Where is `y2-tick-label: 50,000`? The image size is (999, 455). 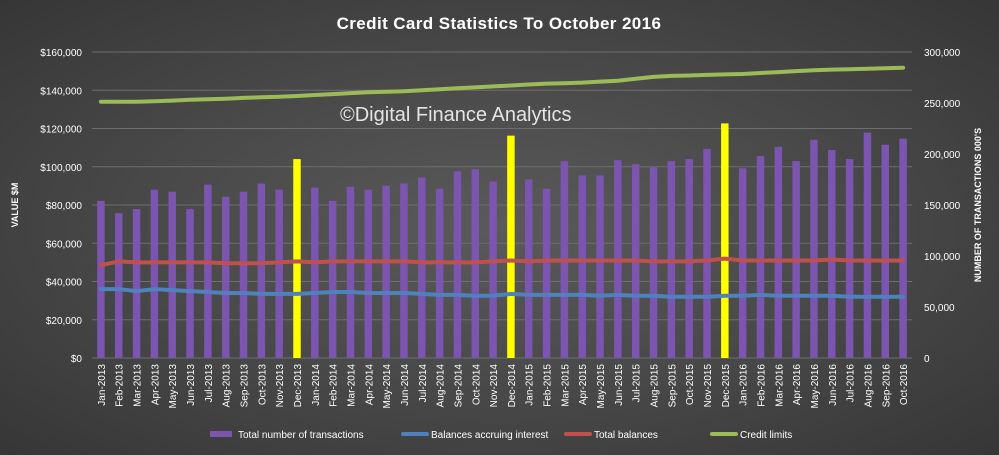
y2-tick-label: 50,000 is located at coordinates (939, 308).